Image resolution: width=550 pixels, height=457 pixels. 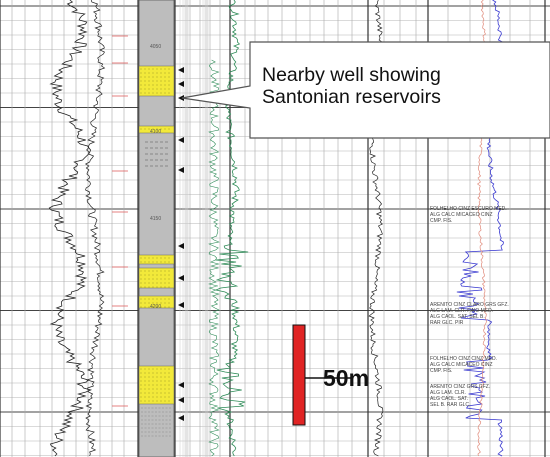 What do you see at coordinates (156, 228) in the screenshot?
I see `lithology-column` at bounding box center [156, 228].